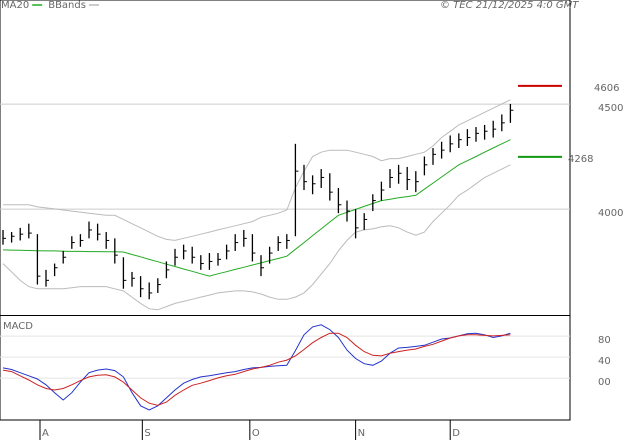 This screenshot has height=440, width=627. I want to click on macd-line, so click(256, 369).